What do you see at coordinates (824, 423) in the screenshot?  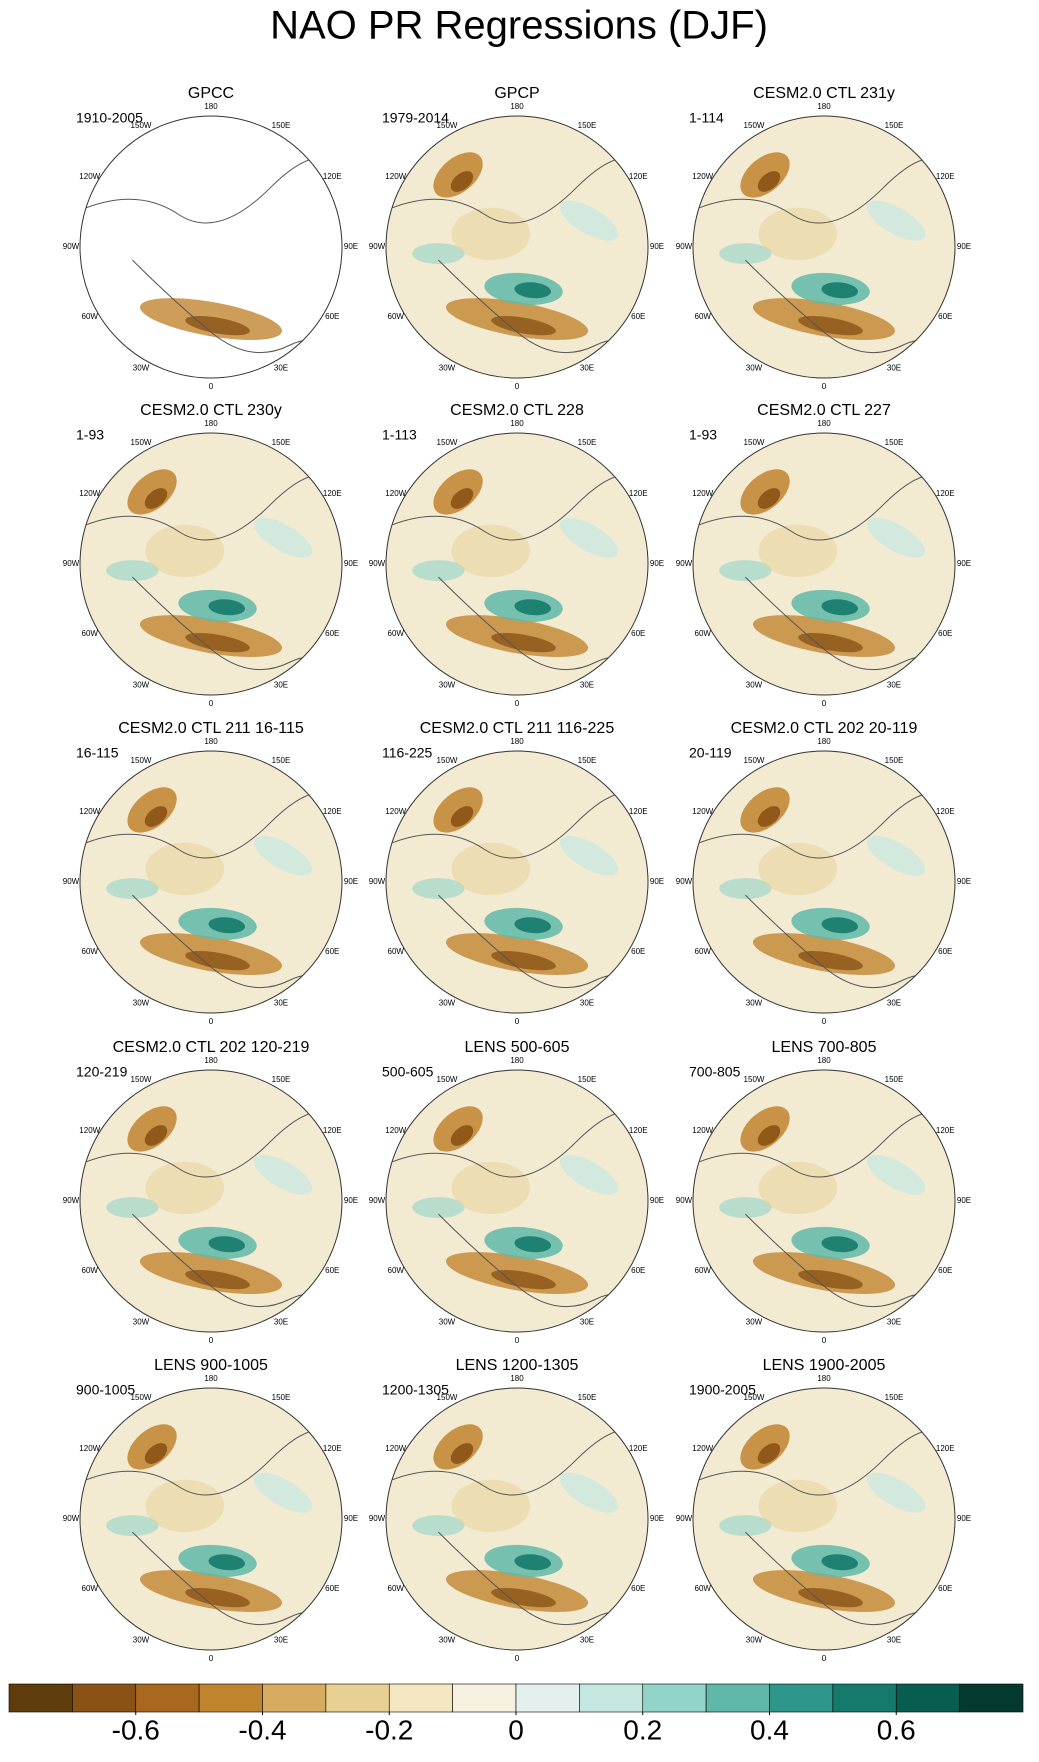 I see `lon-label: 180` at bounding box center [824, 423].